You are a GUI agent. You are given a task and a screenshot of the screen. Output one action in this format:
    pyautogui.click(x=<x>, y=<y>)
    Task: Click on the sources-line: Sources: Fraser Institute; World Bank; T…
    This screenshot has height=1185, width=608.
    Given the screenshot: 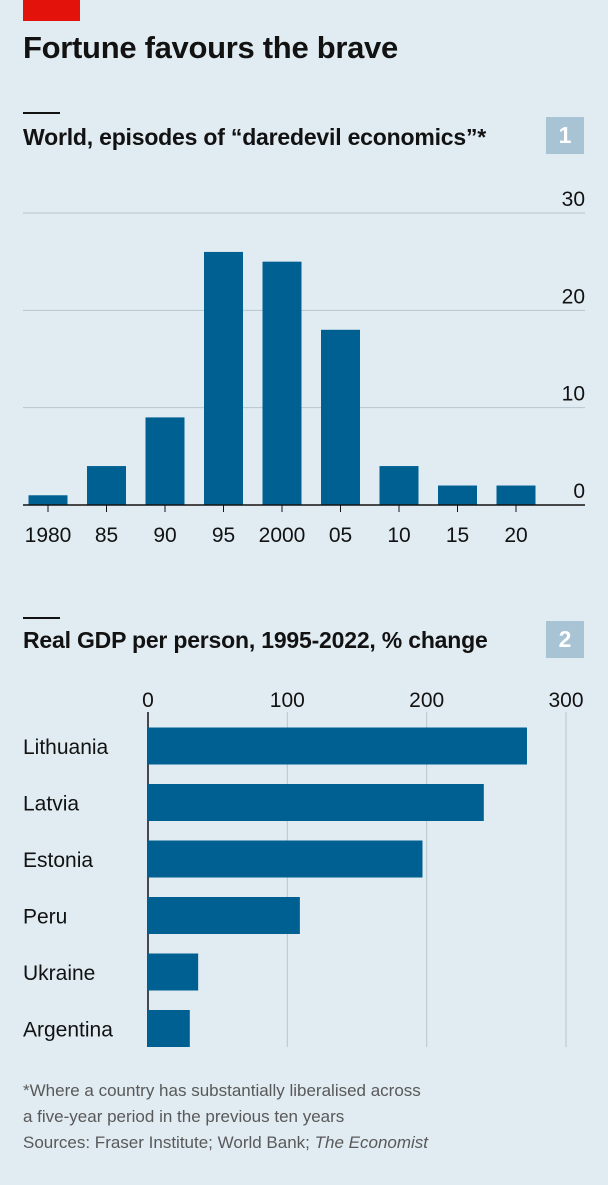 What is the action you would take?
    pyautogui.click(x=225, y=1143)
    